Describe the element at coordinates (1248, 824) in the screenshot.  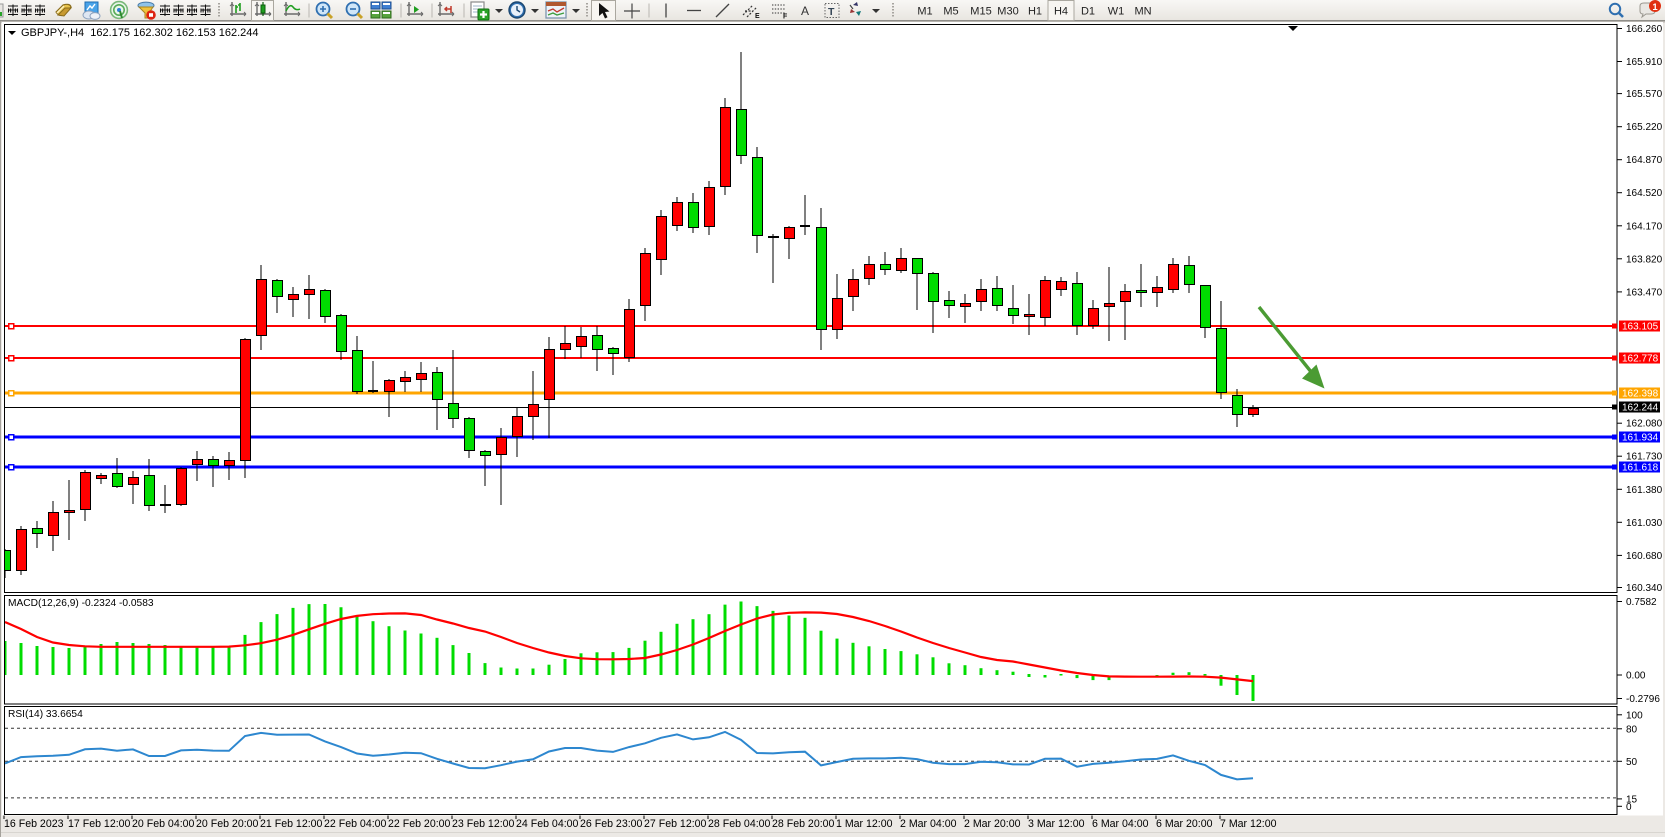
I see `svg-text: 7 Mar 12:00` at that location.